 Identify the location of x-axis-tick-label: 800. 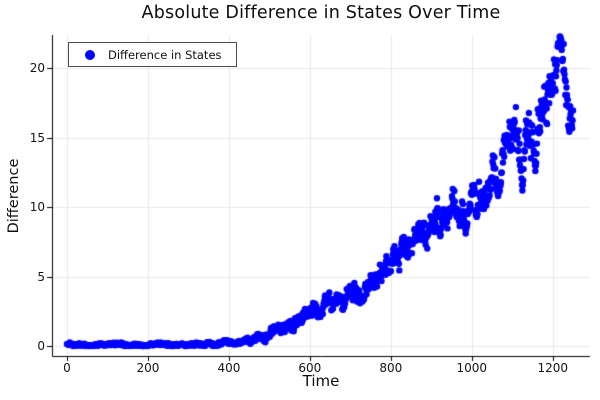
(391, 368).